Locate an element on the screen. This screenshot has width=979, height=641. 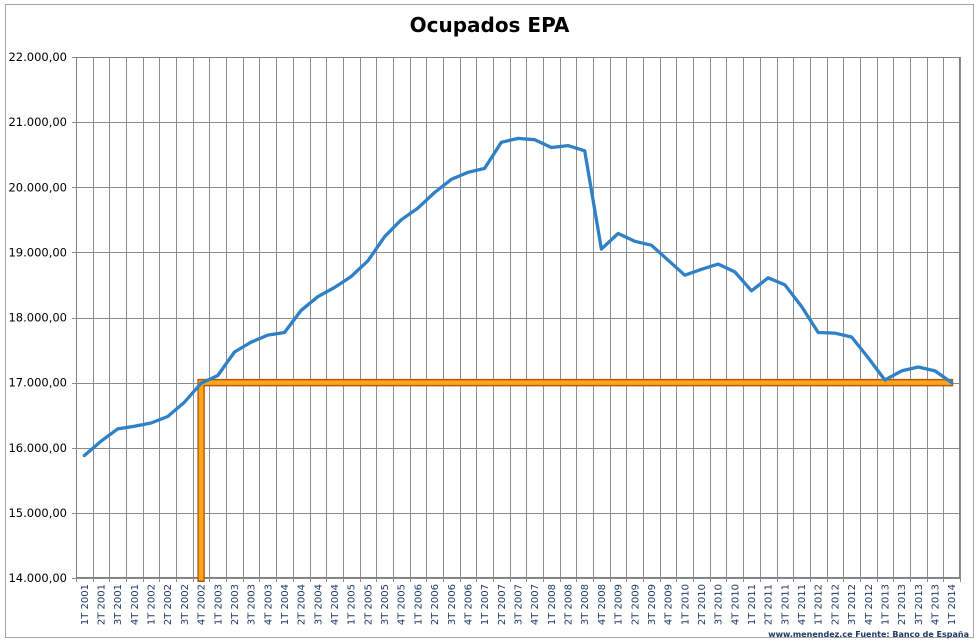
x-axis-tick-label: 1T 2007 is located at coordinates (485, 604).